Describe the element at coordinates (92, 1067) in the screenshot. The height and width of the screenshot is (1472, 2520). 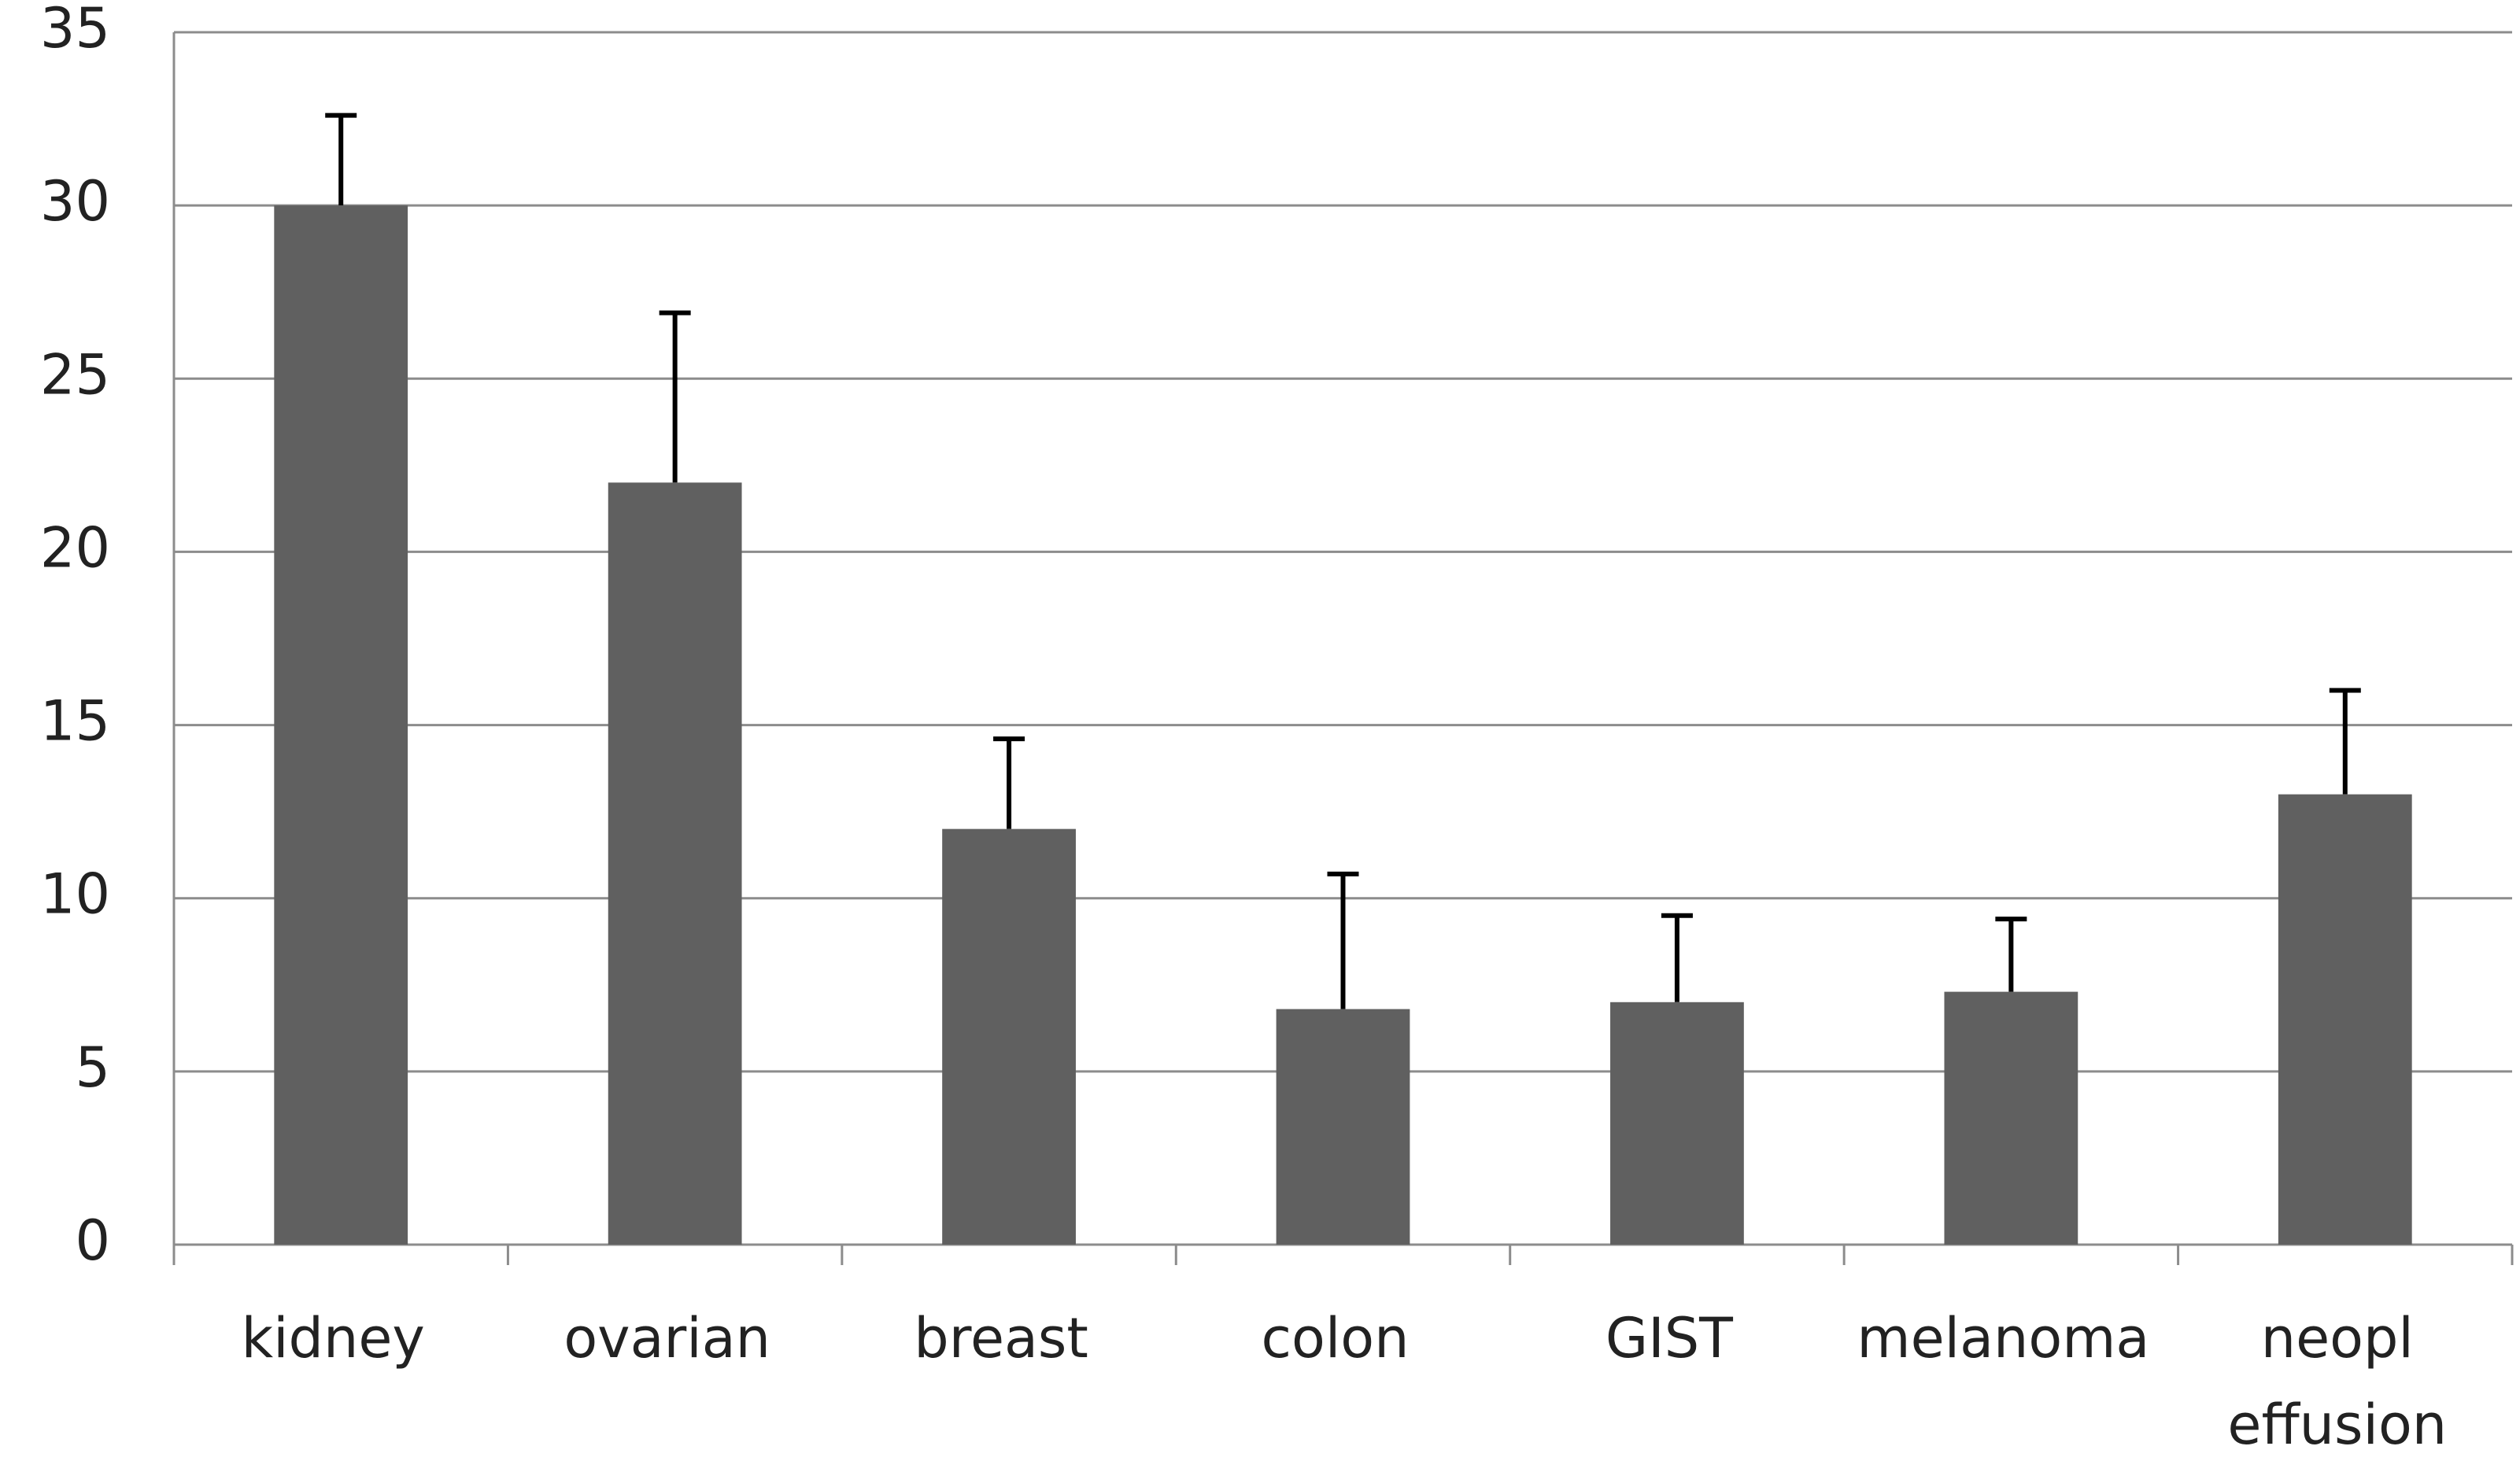
I see `y-tick-label: 5` at that location.